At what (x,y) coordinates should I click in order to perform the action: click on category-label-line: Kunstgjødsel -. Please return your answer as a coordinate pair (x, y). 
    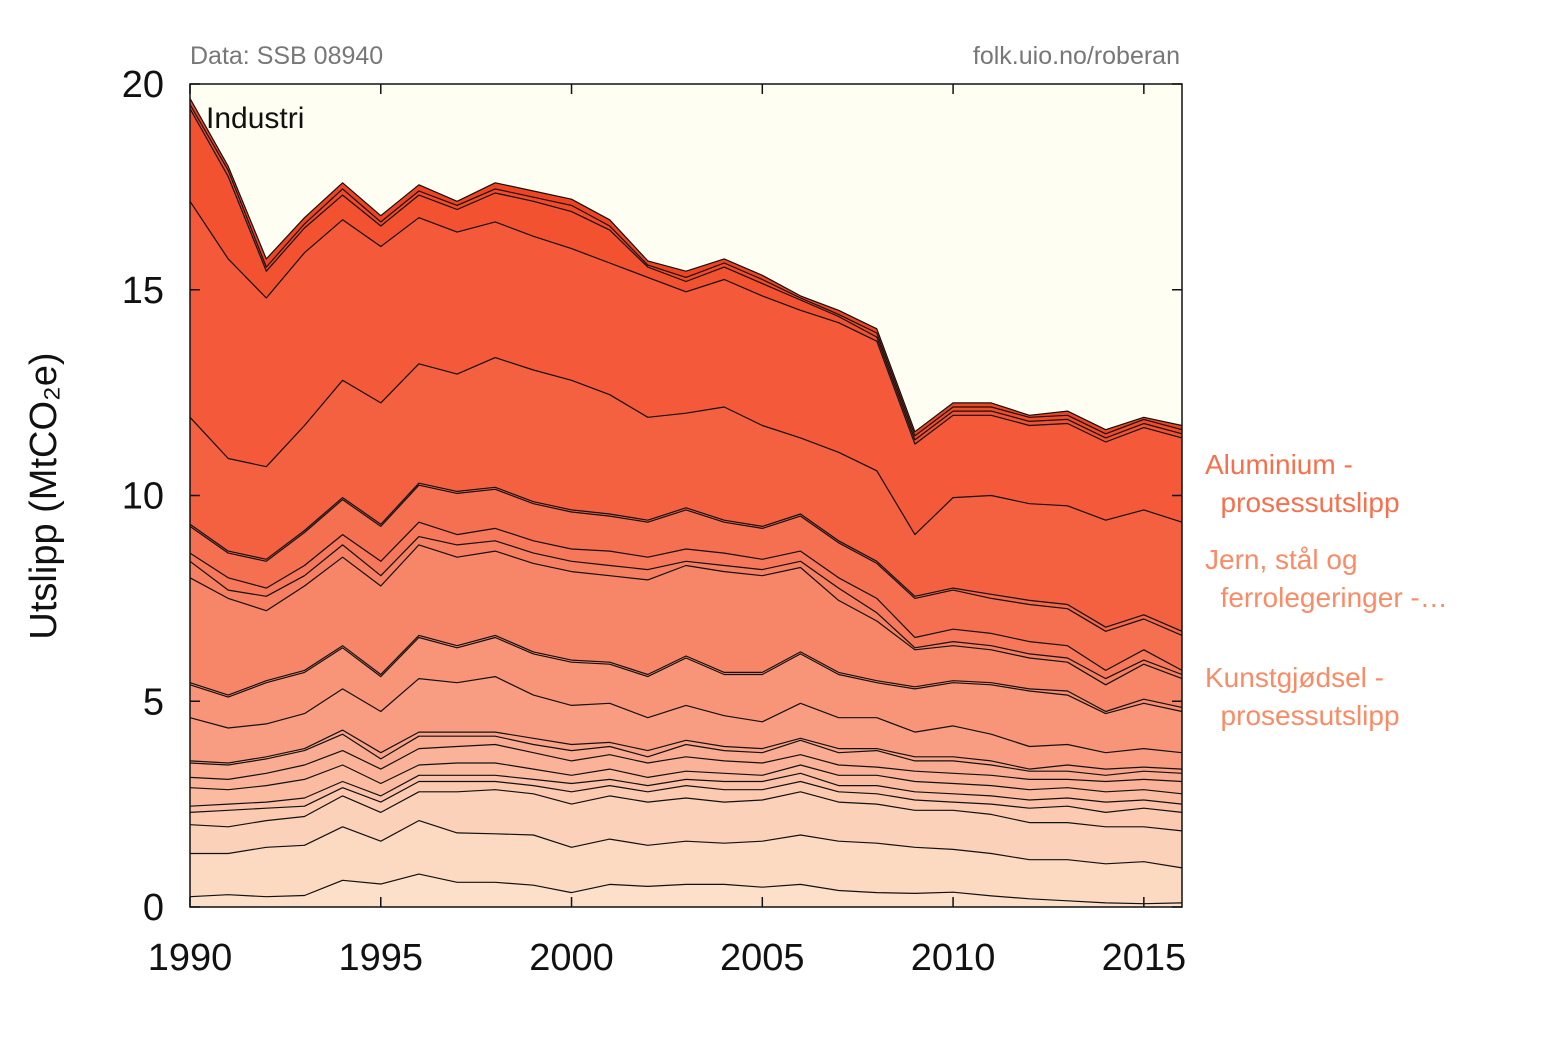
    Looking at the image, I should click on (1294, 677).